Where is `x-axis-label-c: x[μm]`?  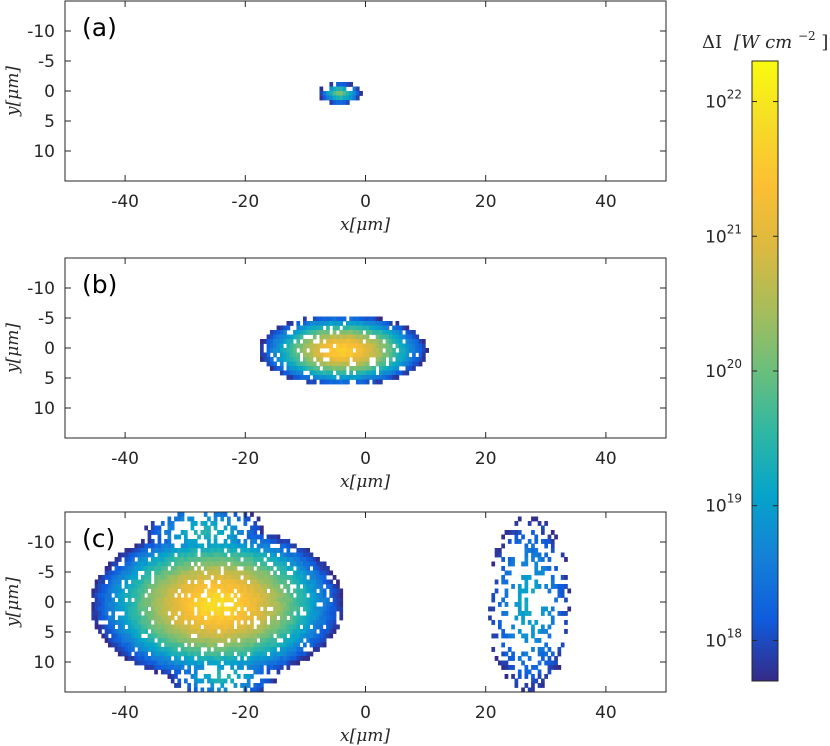 x-axis-label-c: x[μm] is located at coordinates (365, 736).